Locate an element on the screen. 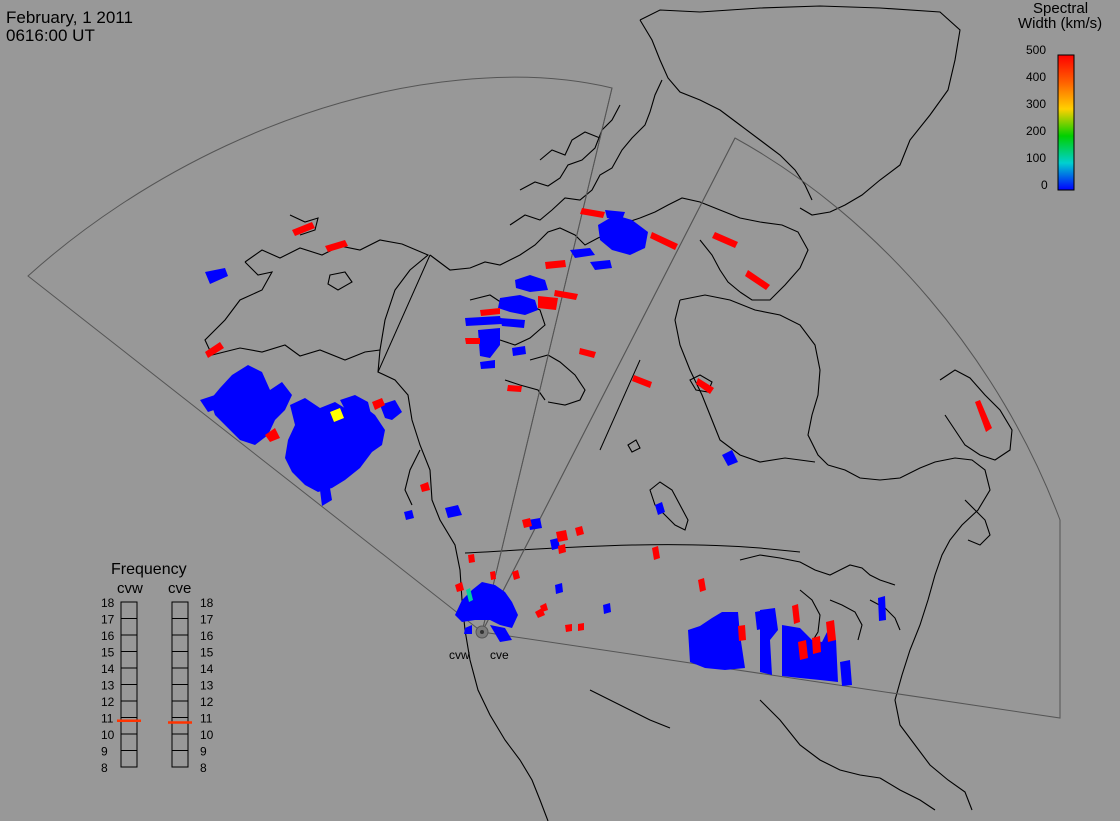 Image resolution: width=1120 pixels, height=821 pixels. colorbar-title-line2: Width (km/s) is located at coordinates (1060, 23).